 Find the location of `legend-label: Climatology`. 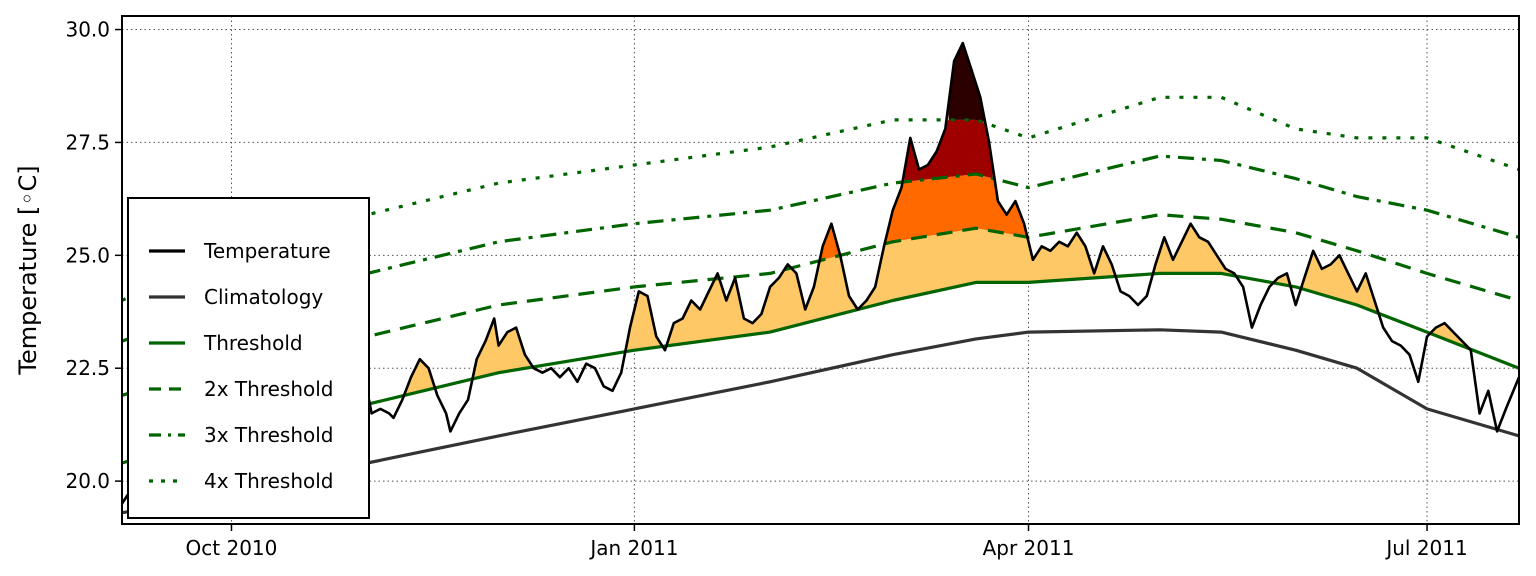

legend-label: Climatology is located at coordinates (263, 297).